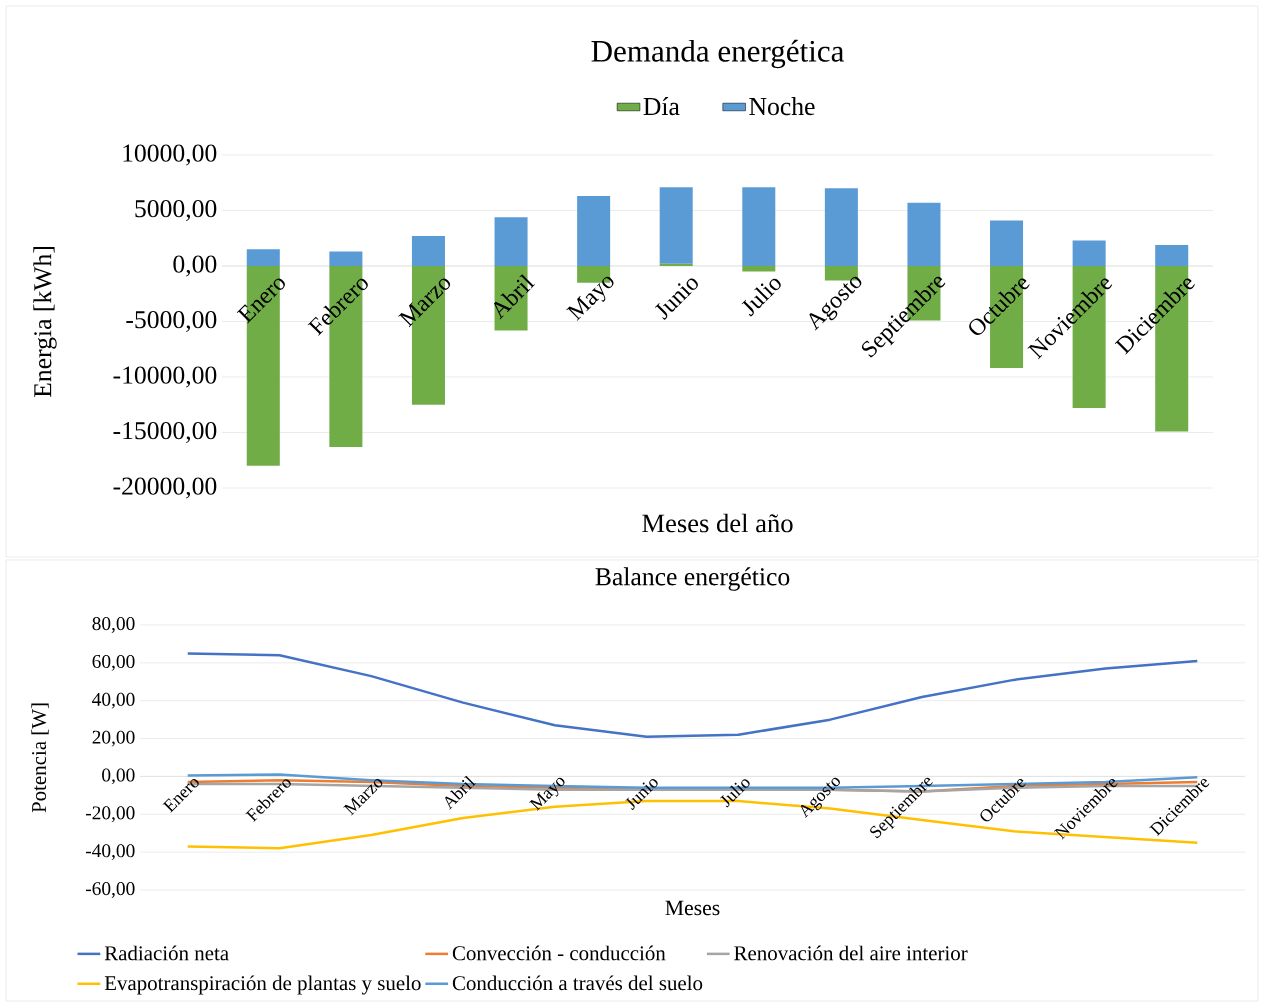 The width and height of the screenshot is (1261, 1004). Describe the element at coordinates (110, 814) in the screenshot. I see `y-tick-label: -20,00` at that location.